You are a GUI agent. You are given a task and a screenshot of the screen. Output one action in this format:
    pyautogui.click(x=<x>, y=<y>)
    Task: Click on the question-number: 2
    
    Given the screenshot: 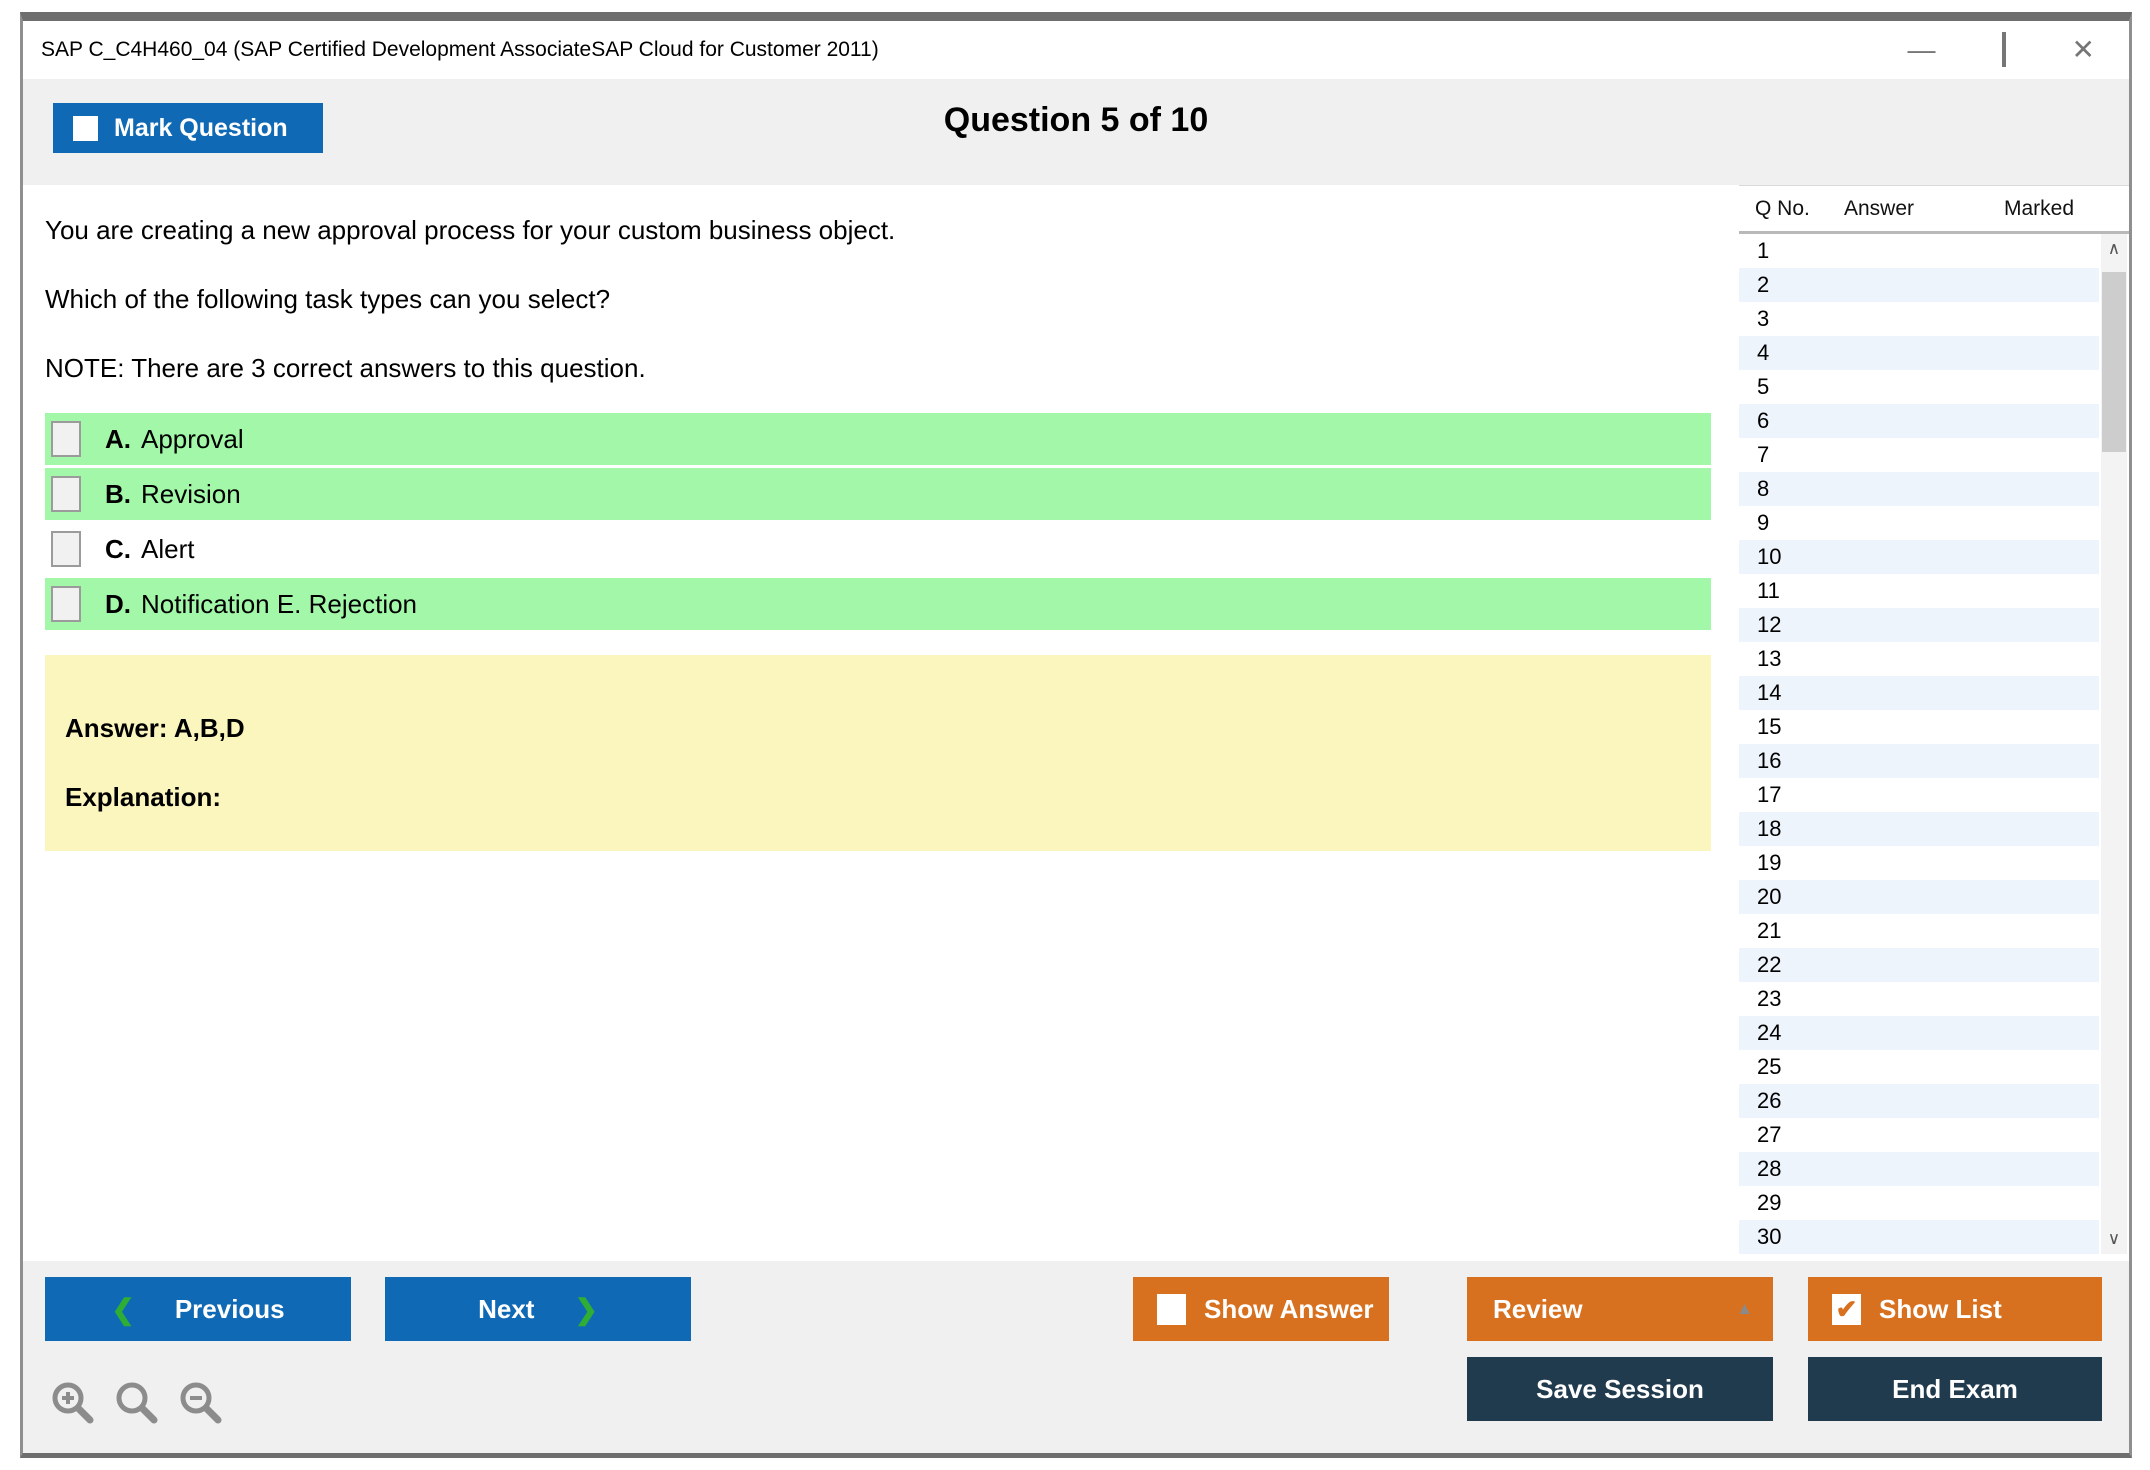 What is the action you would take?
    pyautogui.click(x=1763, y=284)
    